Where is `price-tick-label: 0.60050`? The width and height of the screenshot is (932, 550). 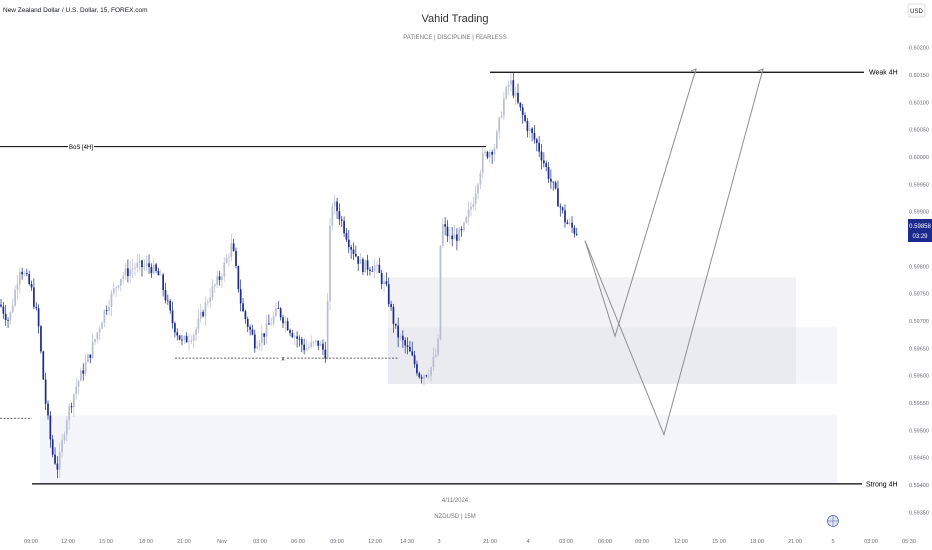 price-tick-label: 0.60050 is located at coordinates (919, 131).